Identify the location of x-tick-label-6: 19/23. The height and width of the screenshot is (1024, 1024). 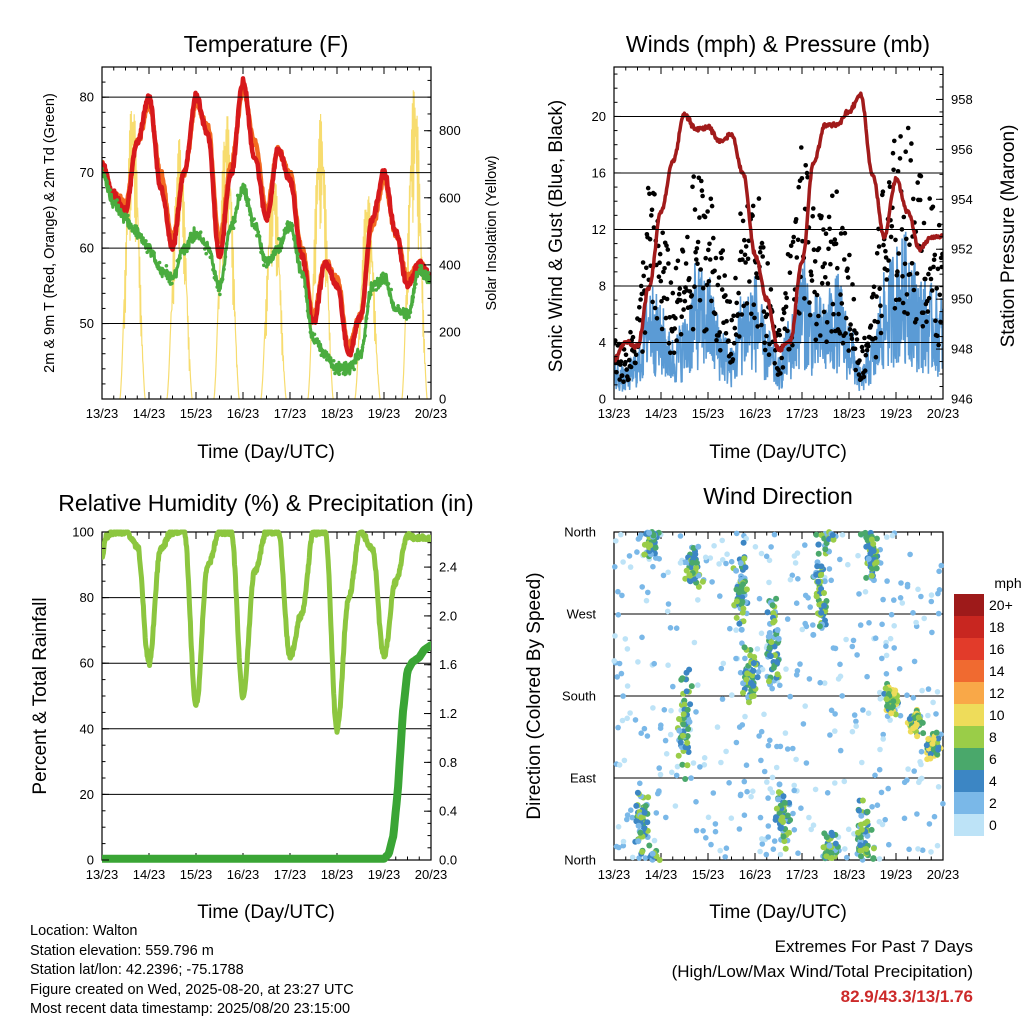
(896, 413).